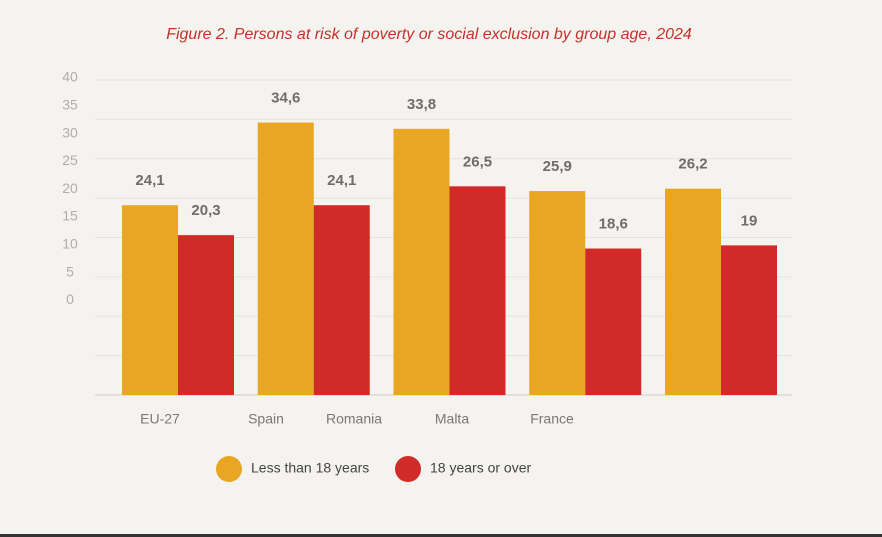  I want to click on y-tick-label: 15, so click(70, 216).